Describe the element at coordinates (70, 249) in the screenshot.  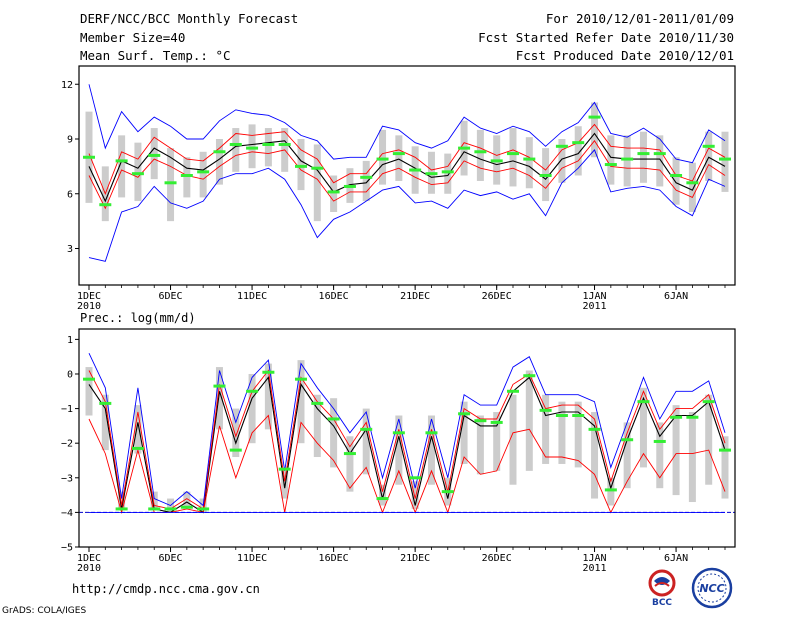
I see `y-tick-label: 3` at that location.